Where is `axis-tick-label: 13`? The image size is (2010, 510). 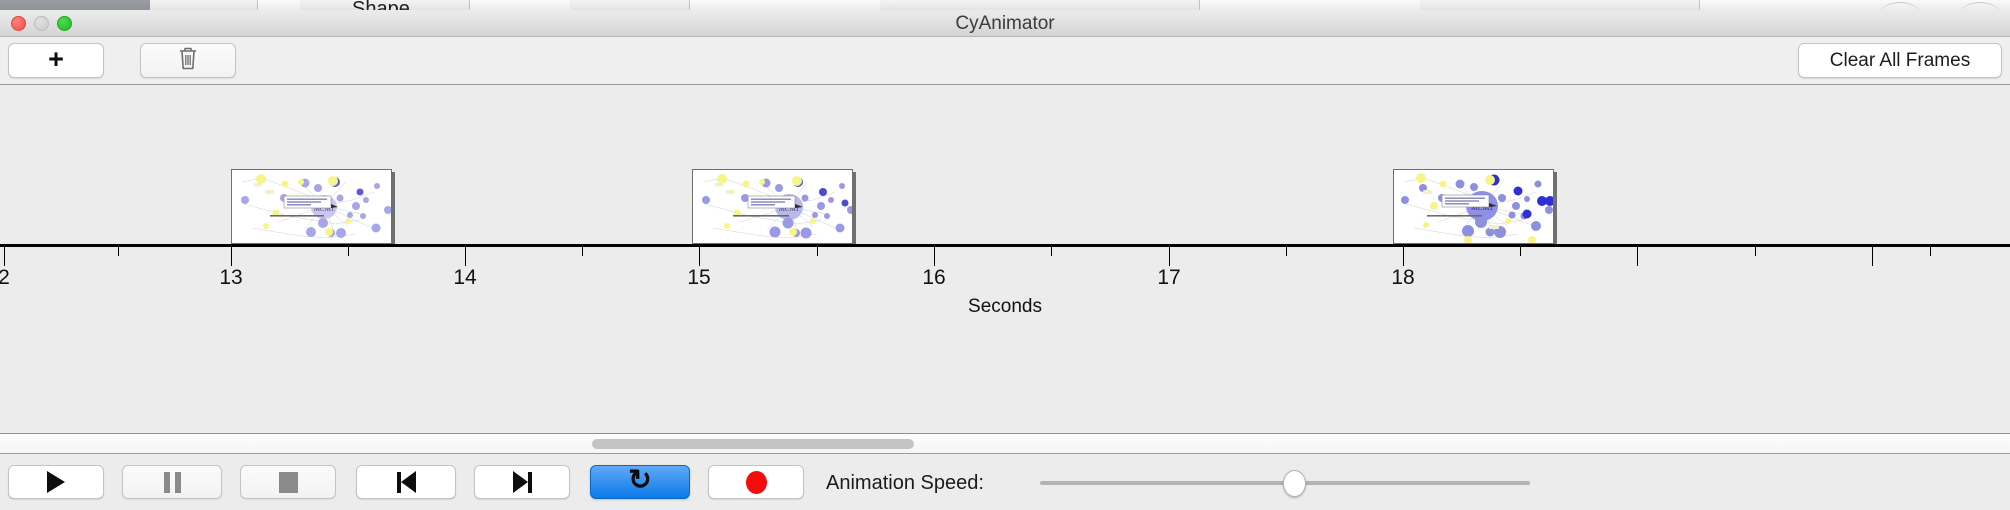
axis-tick-label: 13 is located at coordinates (231, 277).